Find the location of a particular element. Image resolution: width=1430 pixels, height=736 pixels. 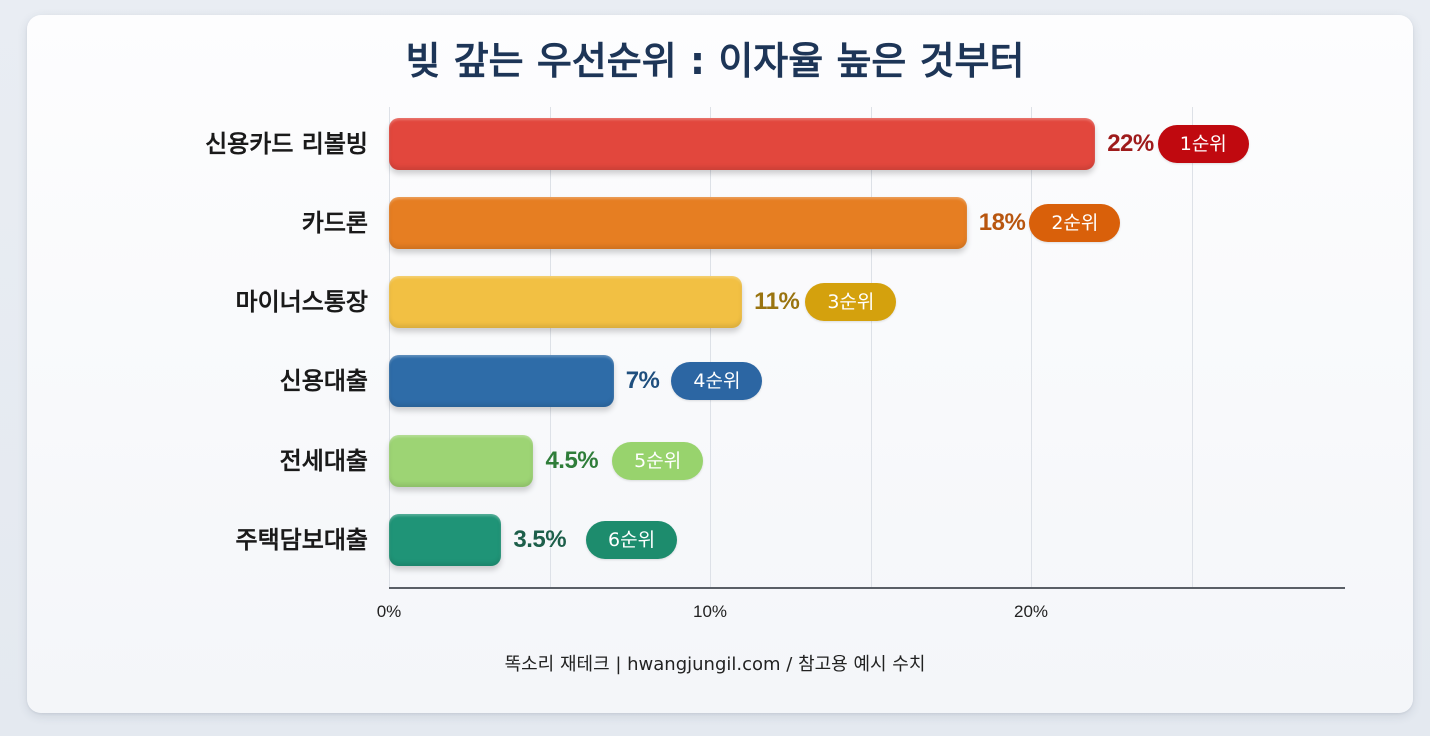

category-label: 주택담보대출 is located at coordinates (301, 540).